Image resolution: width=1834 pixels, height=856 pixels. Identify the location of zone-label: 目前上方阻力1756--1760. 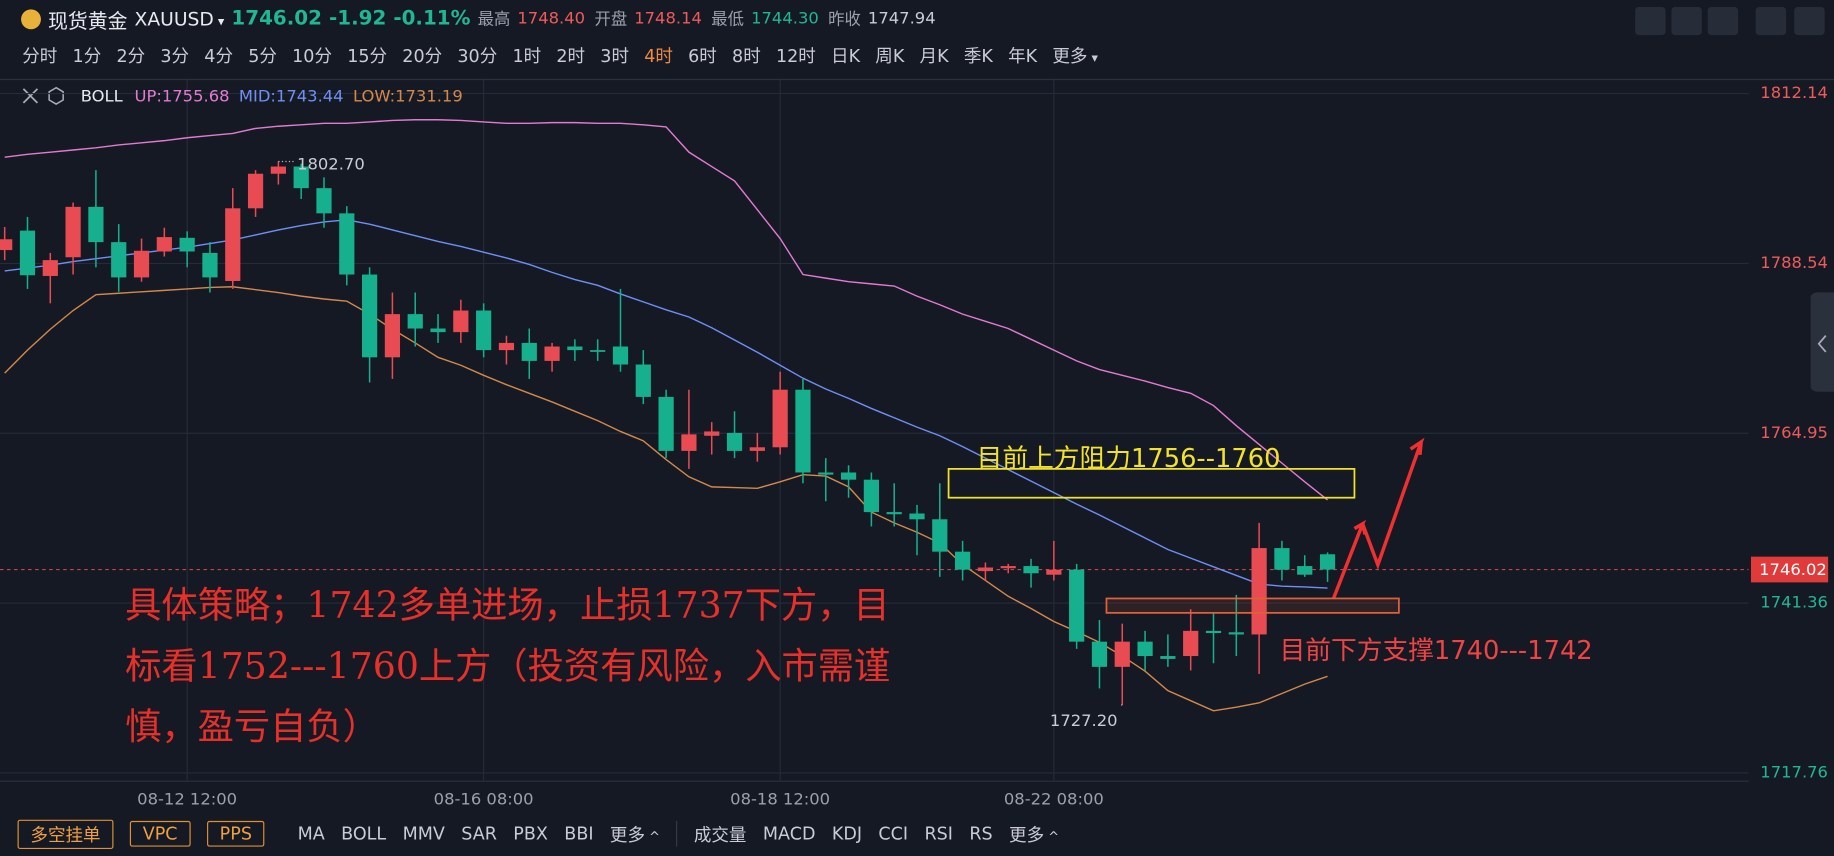
(1129, 459).